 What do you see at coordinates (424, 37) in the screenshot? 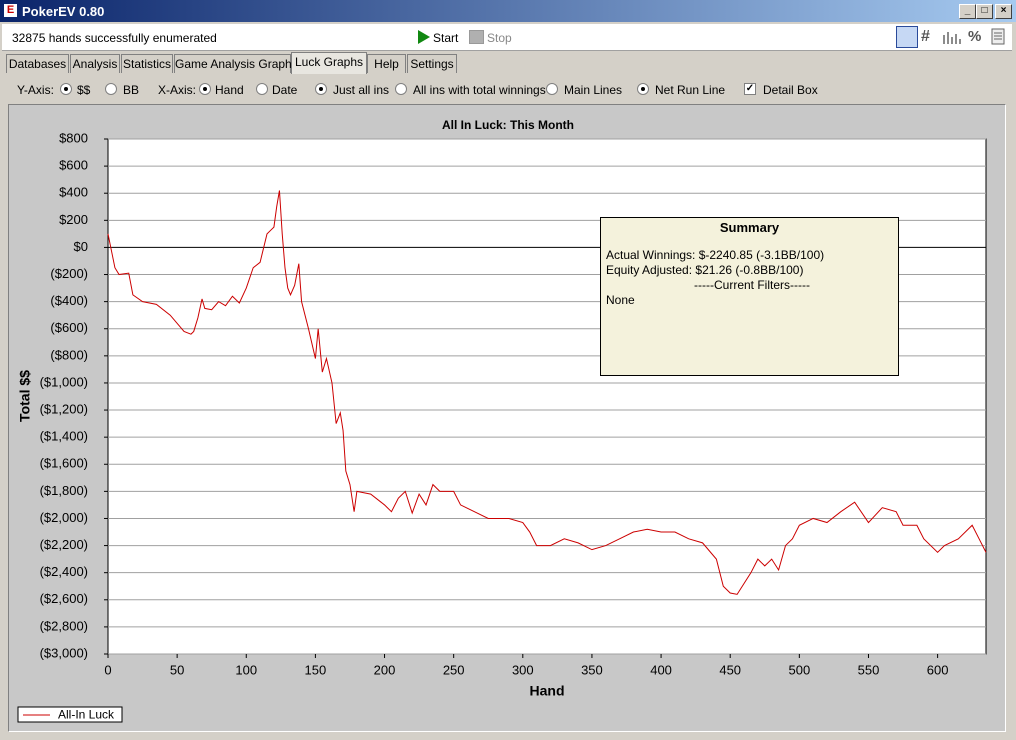
I see `start-icon` at bounding box center [424, 37].